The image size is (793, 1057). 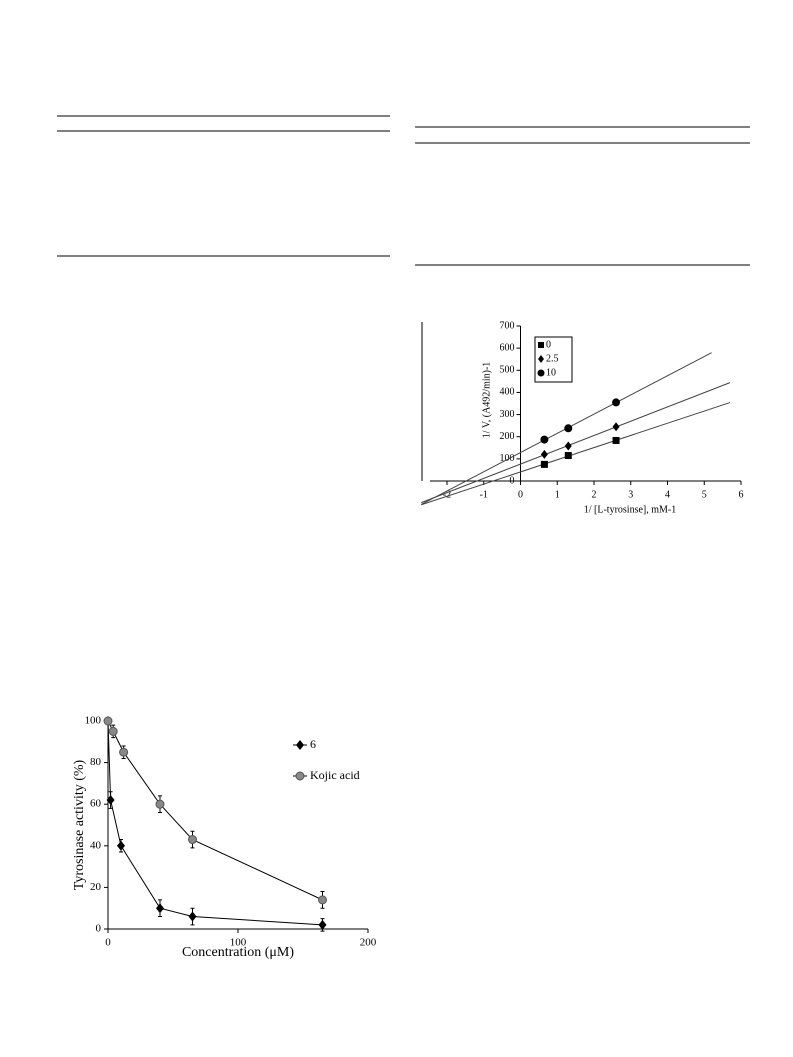 What do you see at coordinates (551, 372) in the screenshot?
I see `legend-label: 10` at bounding box center [551, 372].